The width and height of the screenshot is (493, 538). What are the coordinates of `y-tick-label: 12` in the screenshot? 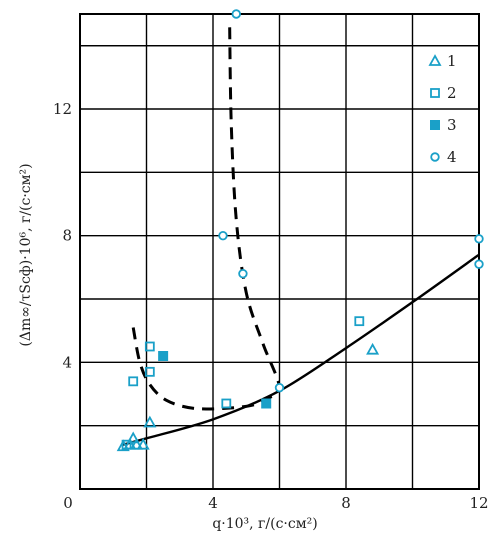 It's located at (62, 109).